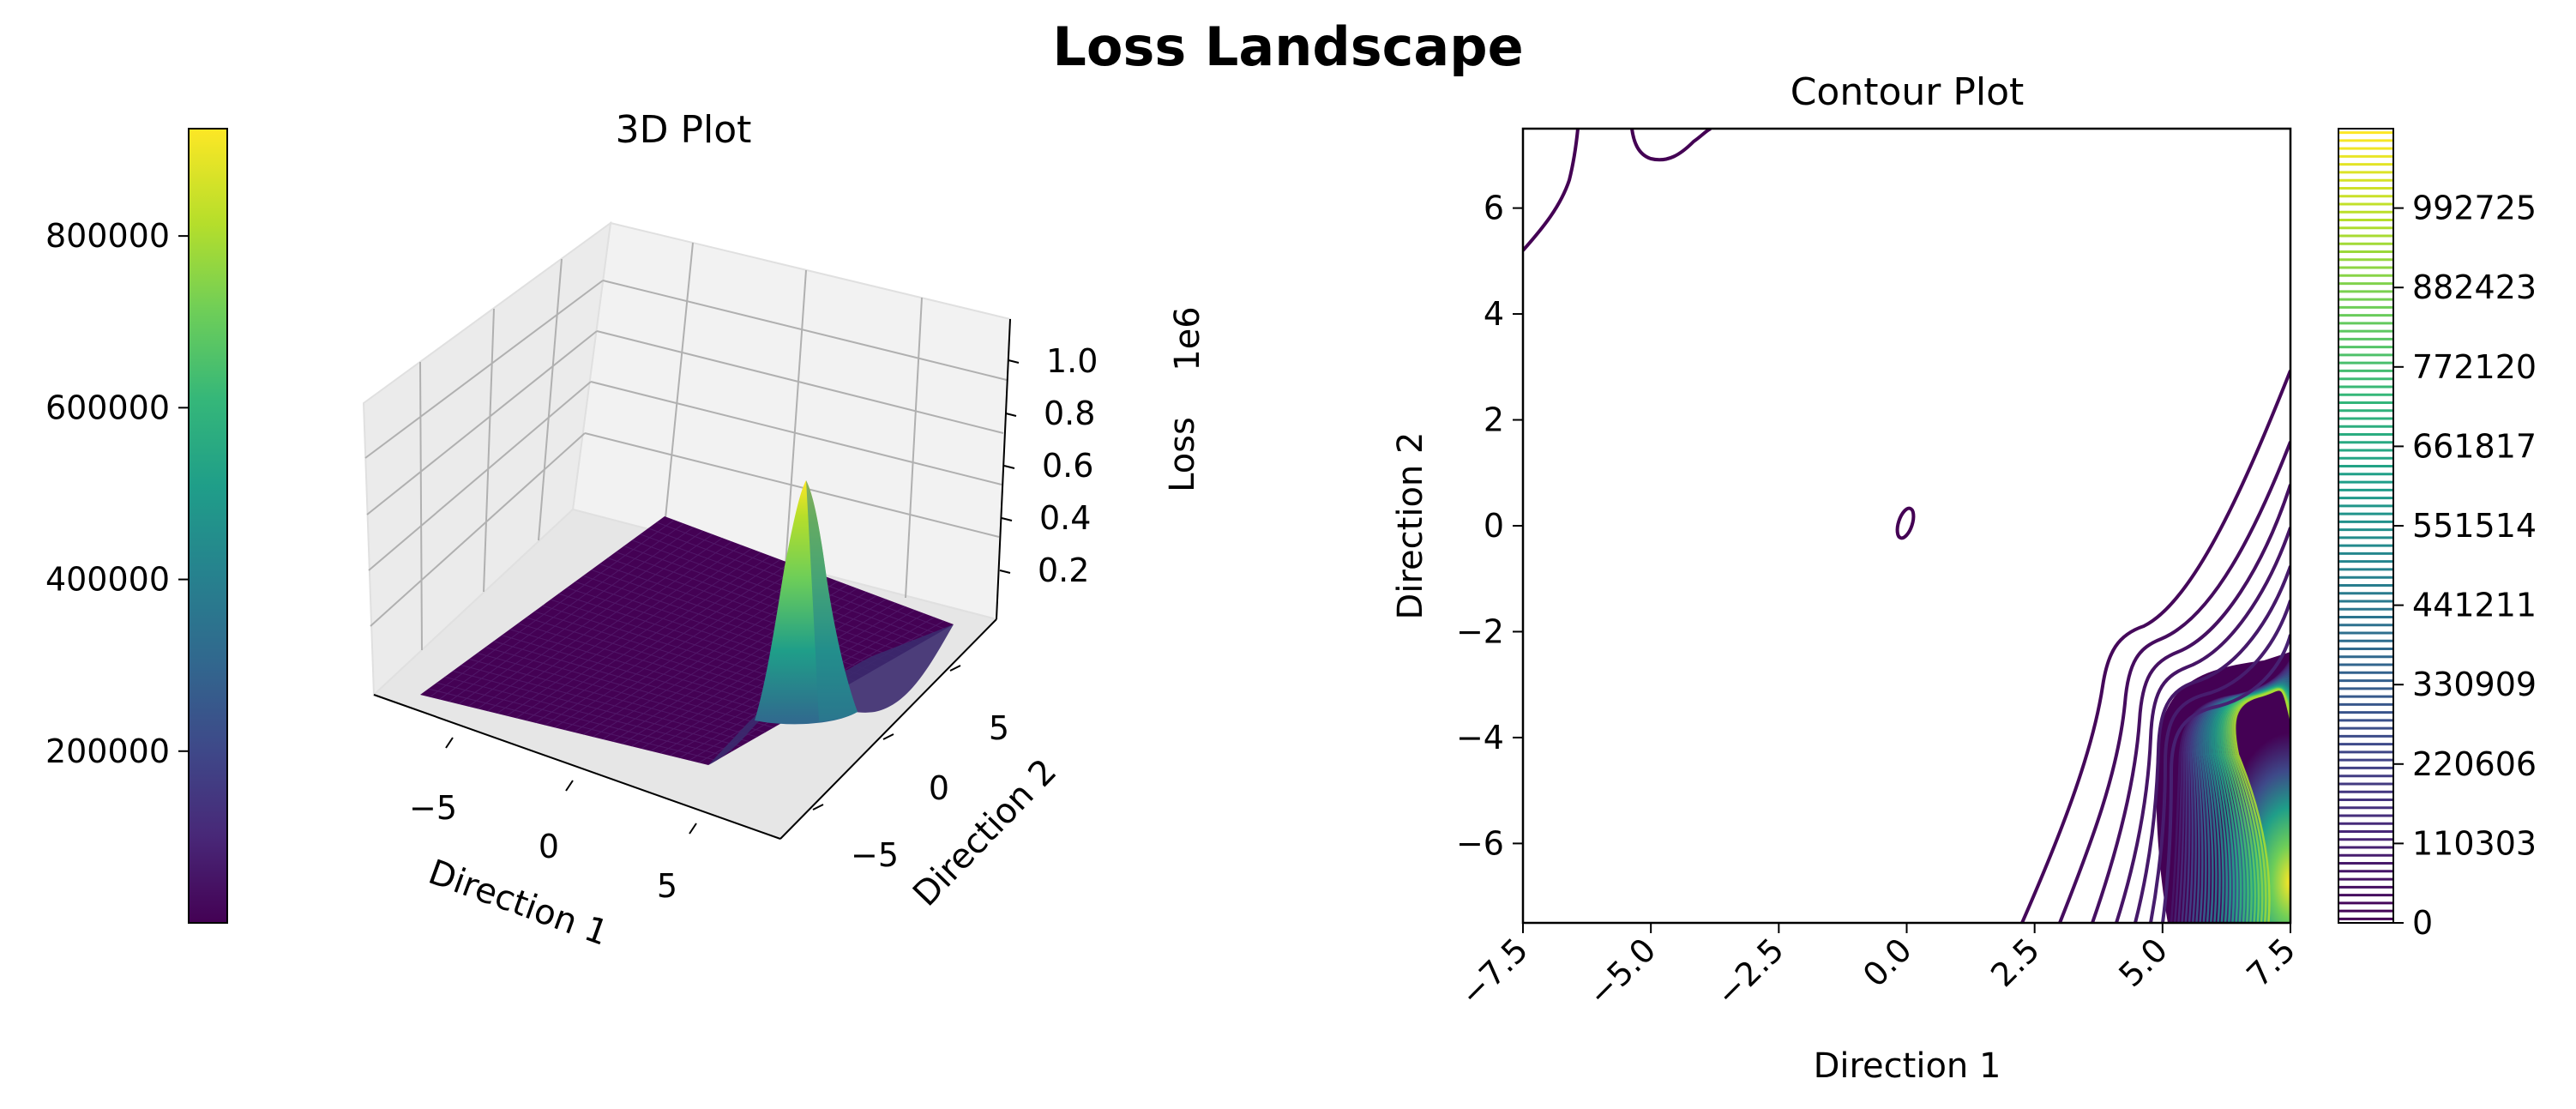 The image size is (2576, 1109). Describe the element at coordinates (108, 236) in the screenshot. I see `colorbar-tick-label: 800000` at that location.